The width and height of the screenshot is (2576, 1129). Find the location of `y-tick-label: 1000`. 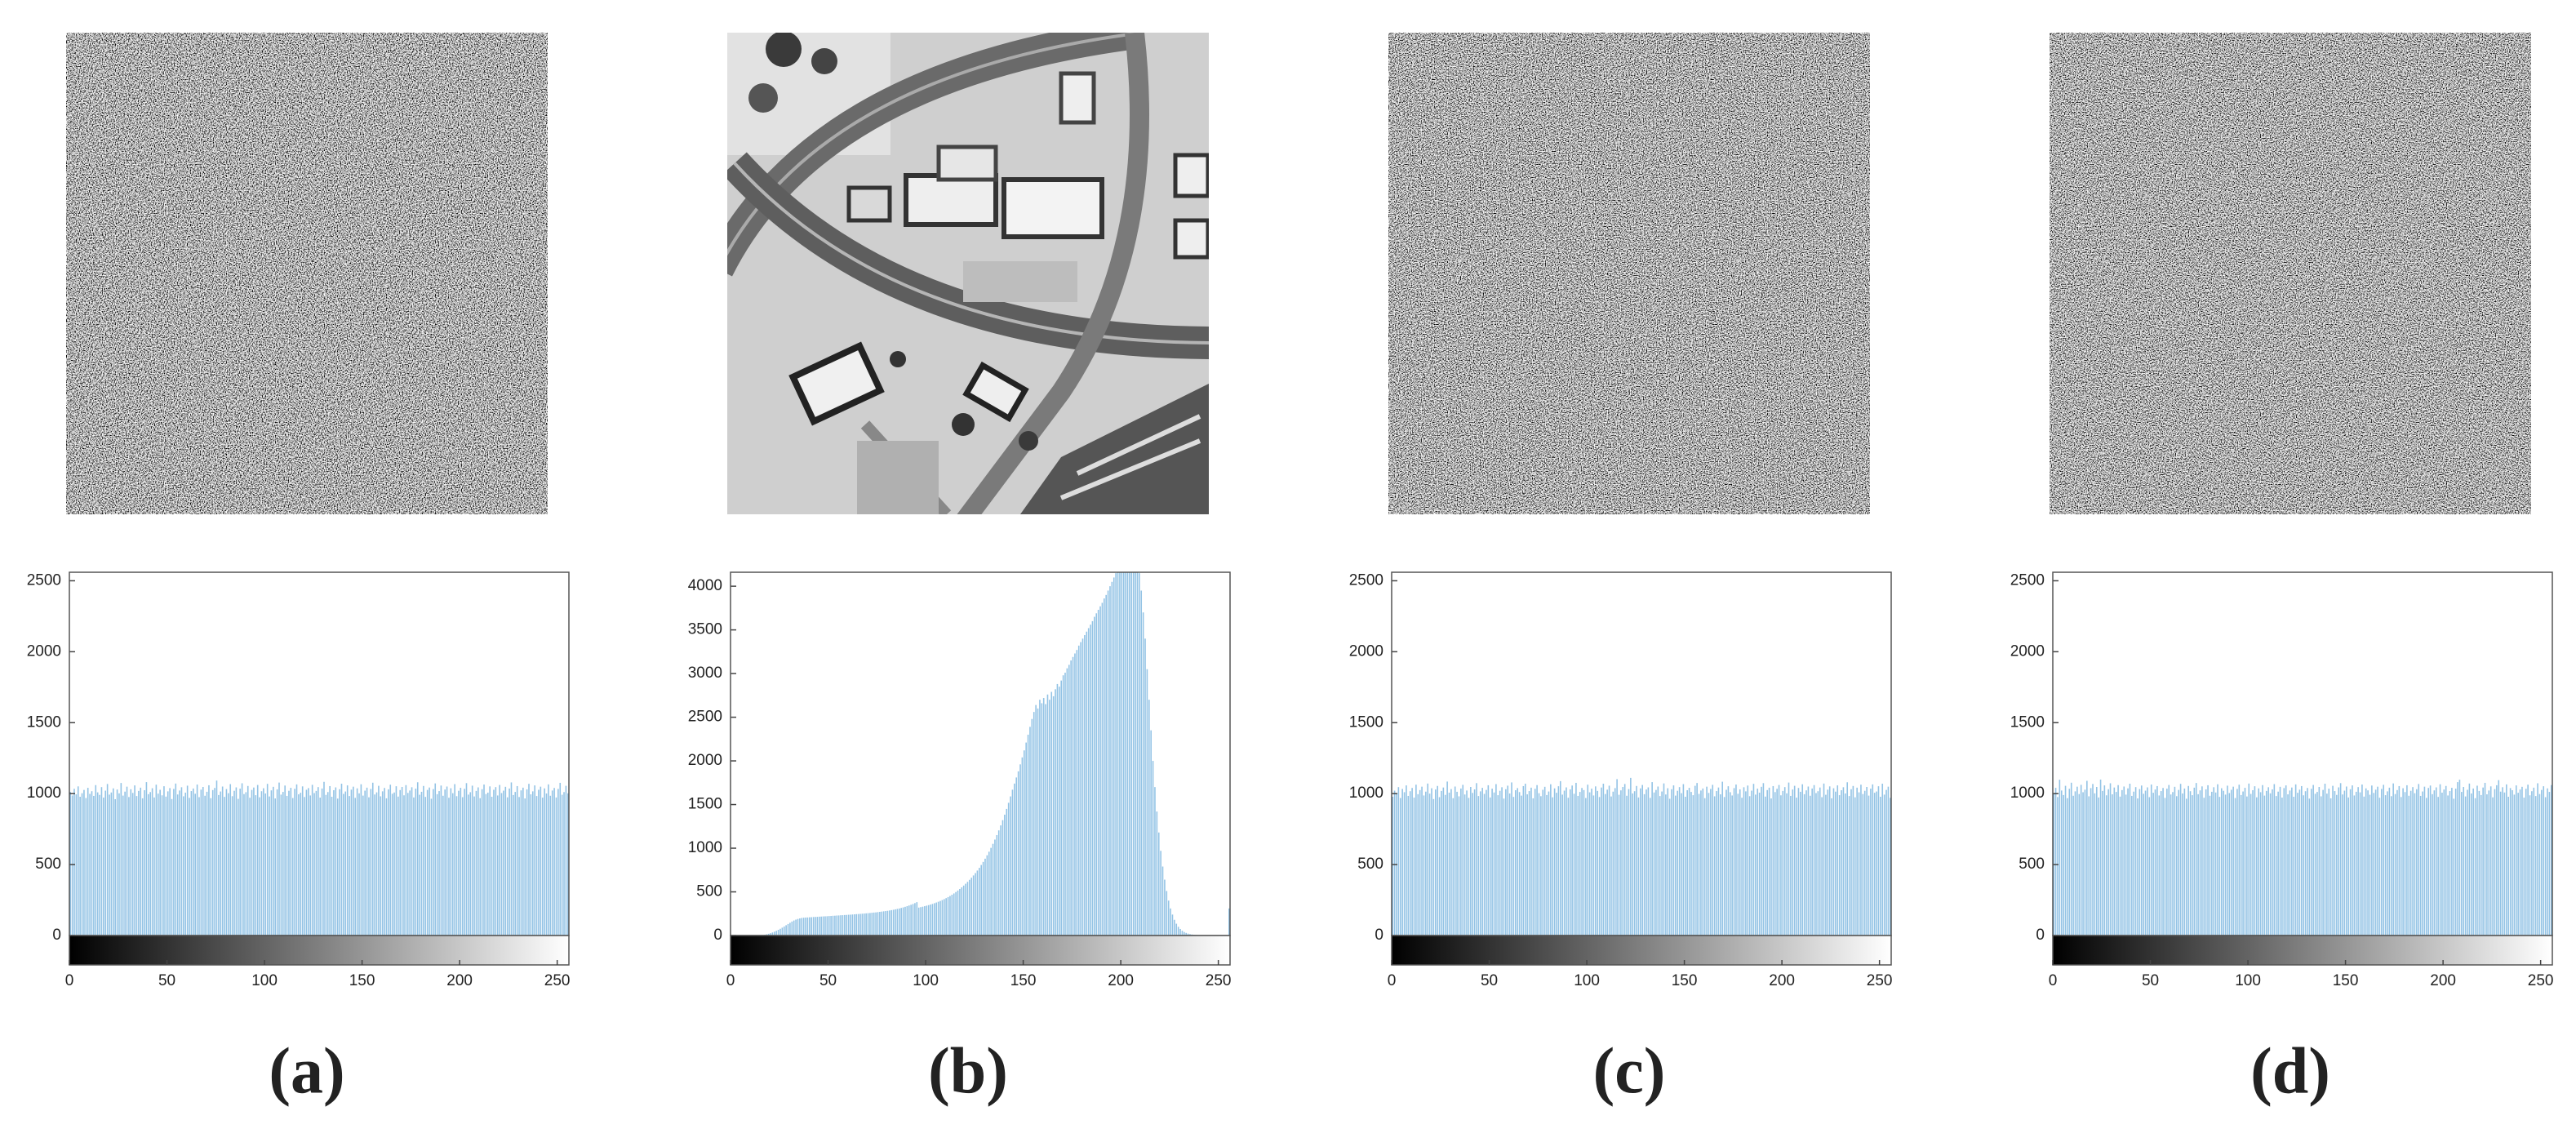

y-tick-label: 1000 is located at coordinates (44, 793).